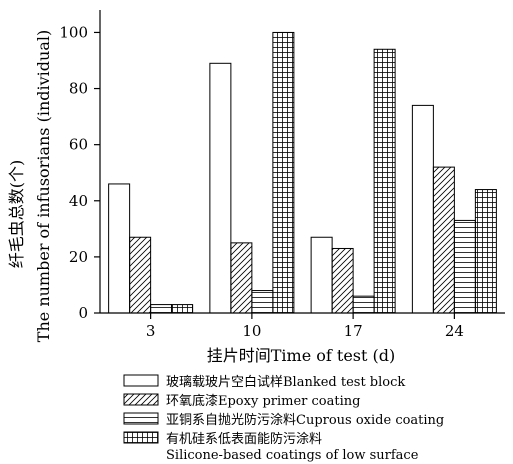  I want to click on x-tick-label: 3, so click(151, 331).